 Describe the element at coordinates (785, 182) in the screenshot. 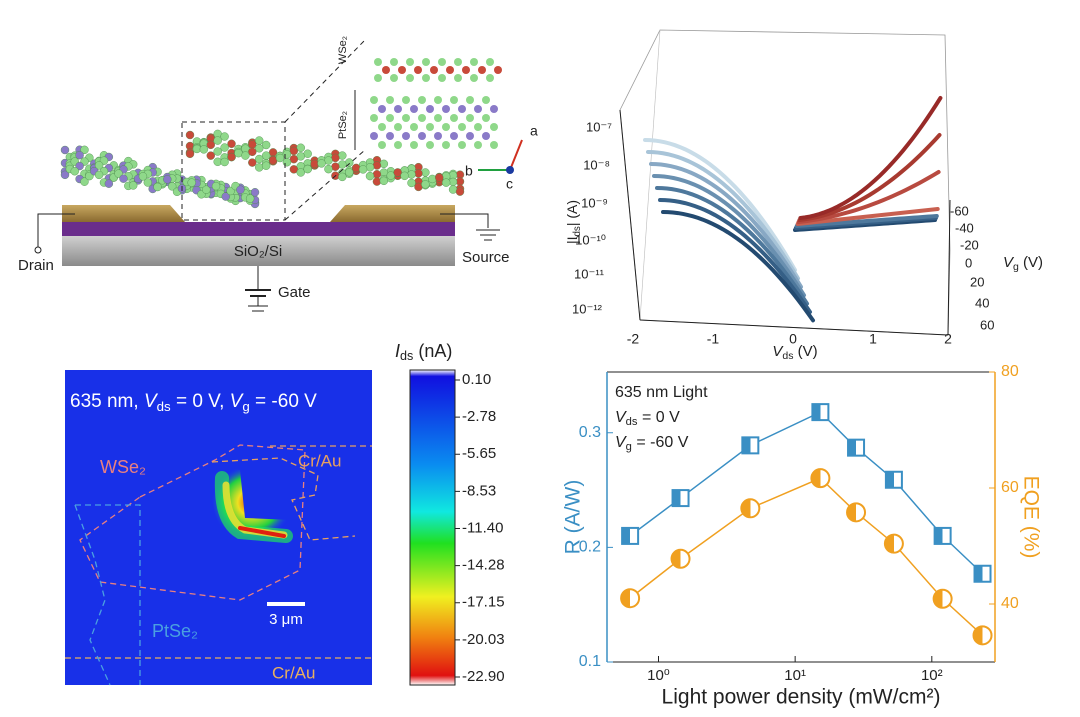

I see `plot-box` at that location.